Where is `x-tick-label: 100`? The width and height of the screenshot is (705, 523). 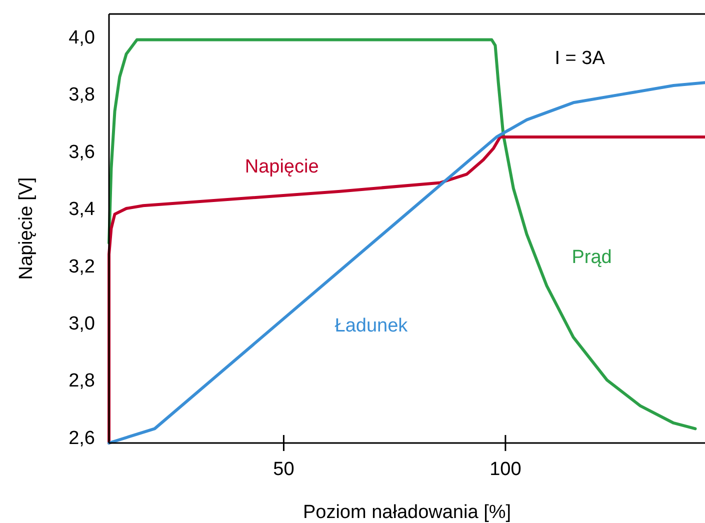
x-tick-label: 100 is located at coordinates (506, 469).